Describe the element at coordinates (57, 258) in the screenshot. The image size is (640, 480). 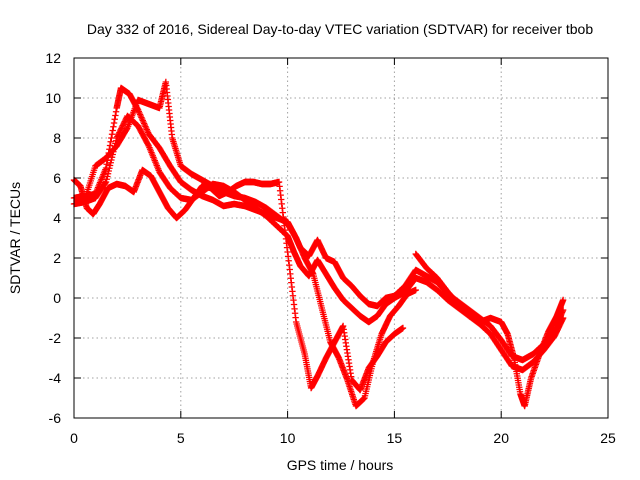
I see `y-tick-label: 2` at that location.